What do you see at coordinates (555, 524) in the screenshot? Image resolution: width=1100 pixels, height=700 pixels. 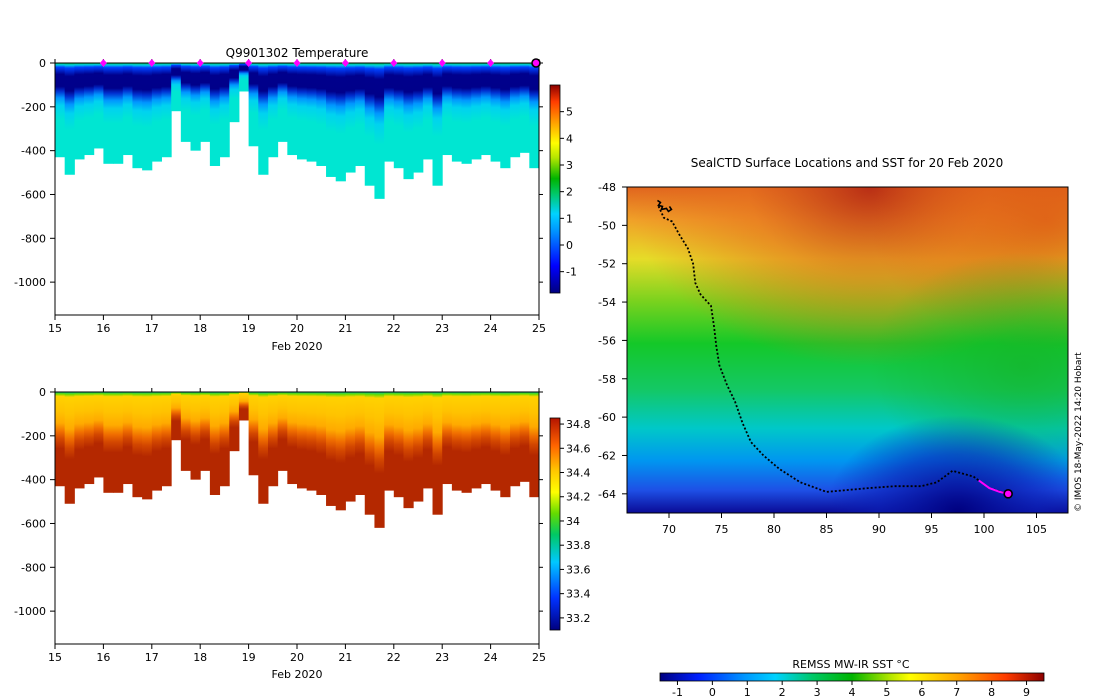 I see `salinity-colorbar` at bounding box center [555, 524].